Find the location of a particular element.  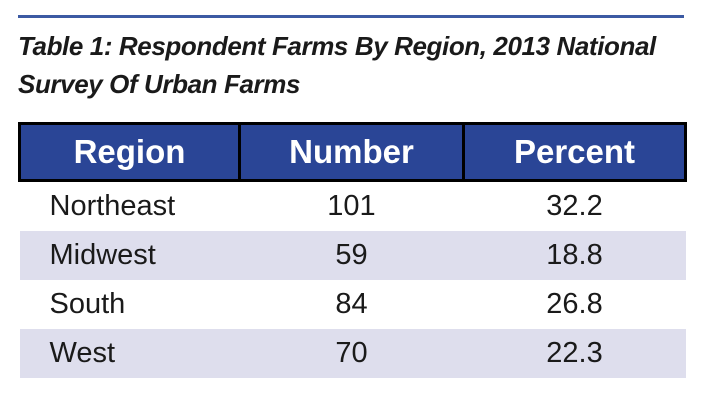

percent-cell: 22.3 is located at coordinates (574, 353).